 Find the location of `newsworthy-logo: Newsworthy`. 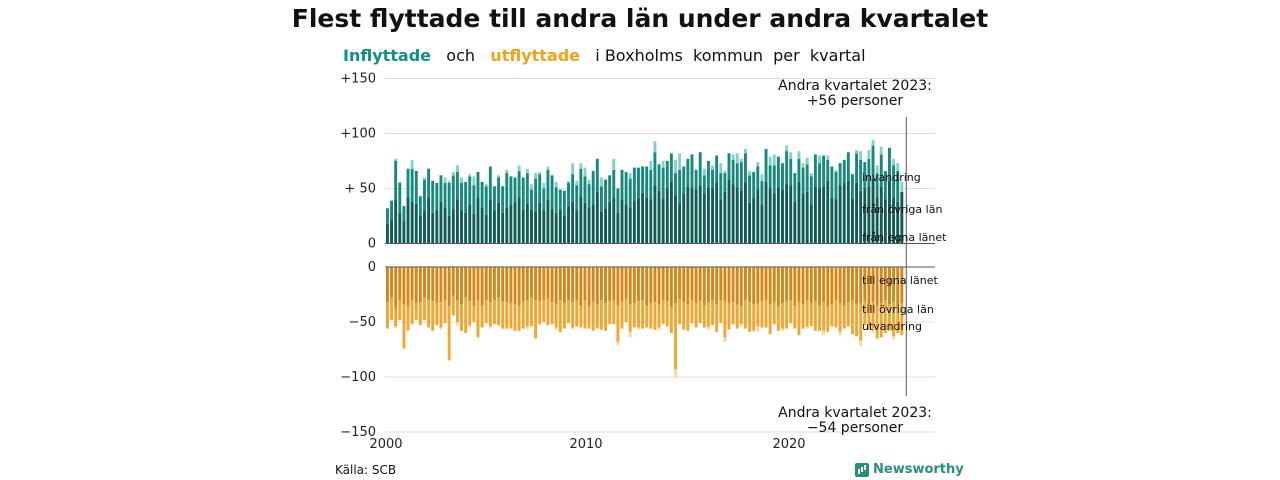

newsworthy-logo: Newsworthy is located at coordinates (909, 469).